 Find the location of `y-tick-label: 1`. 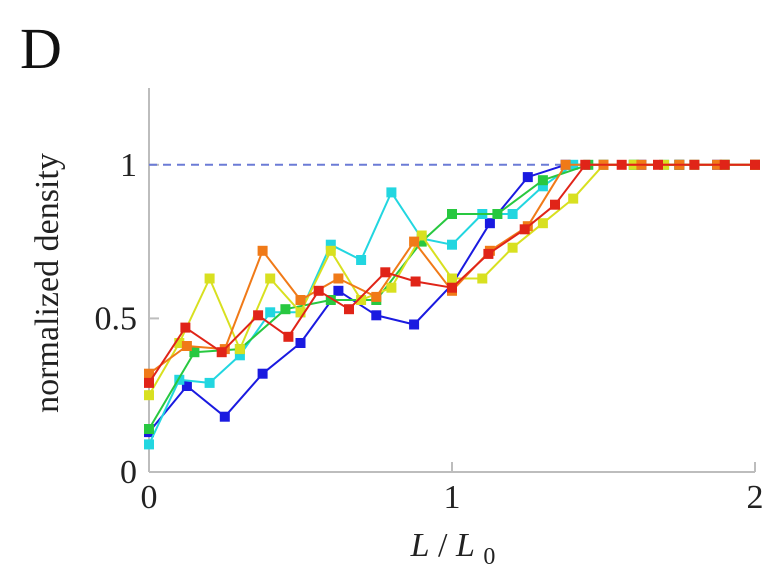

y-tick-label: 1 is located at coordinates (128, 165).